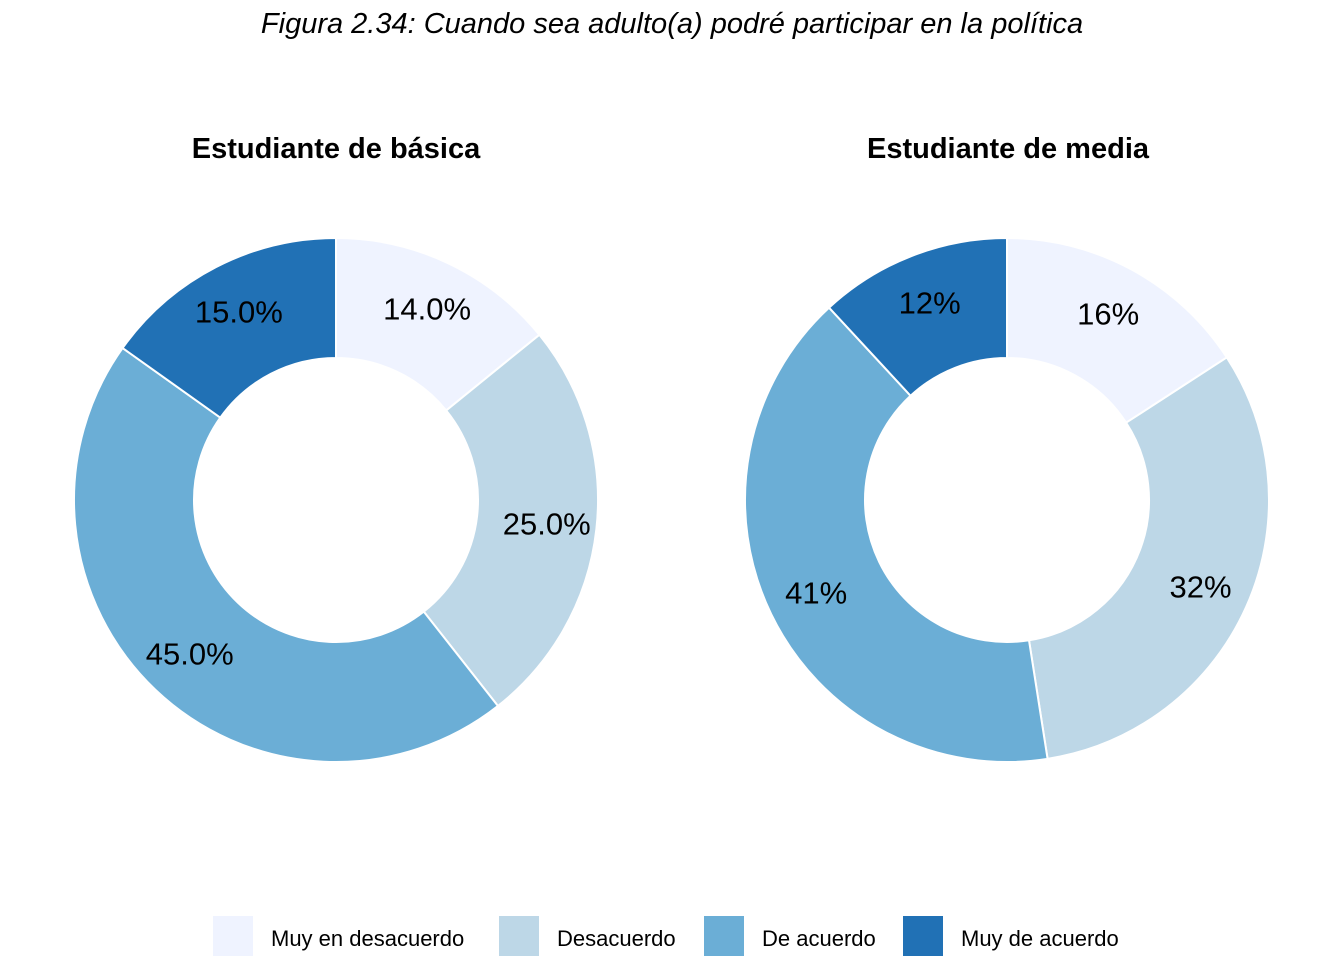  I want to click on slice-label-de-acuerdo: 41%, so click(816, 592).